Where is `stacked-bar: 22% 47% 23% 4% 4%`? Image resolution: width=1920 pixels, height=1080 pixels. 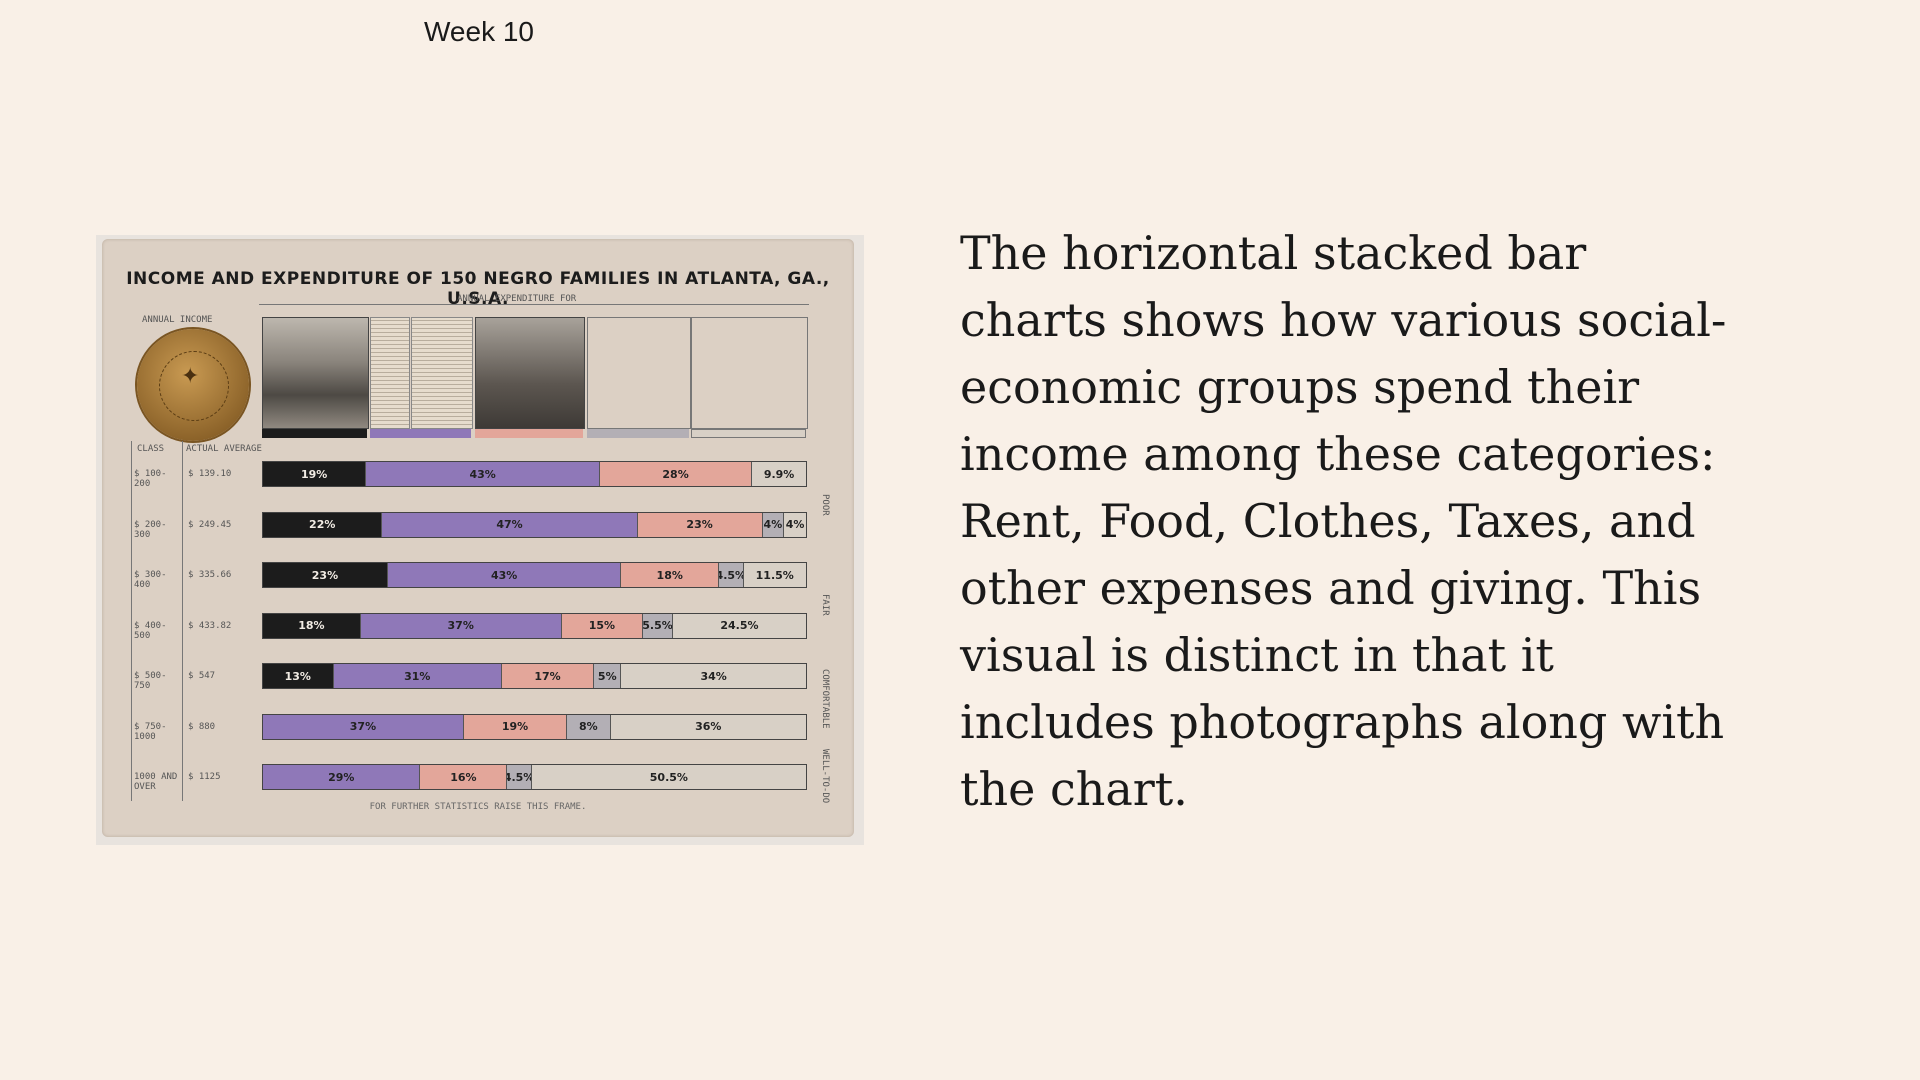 stacked-bar: 22% 47% 23% 4% 4% is located at coordinates (534, 524).